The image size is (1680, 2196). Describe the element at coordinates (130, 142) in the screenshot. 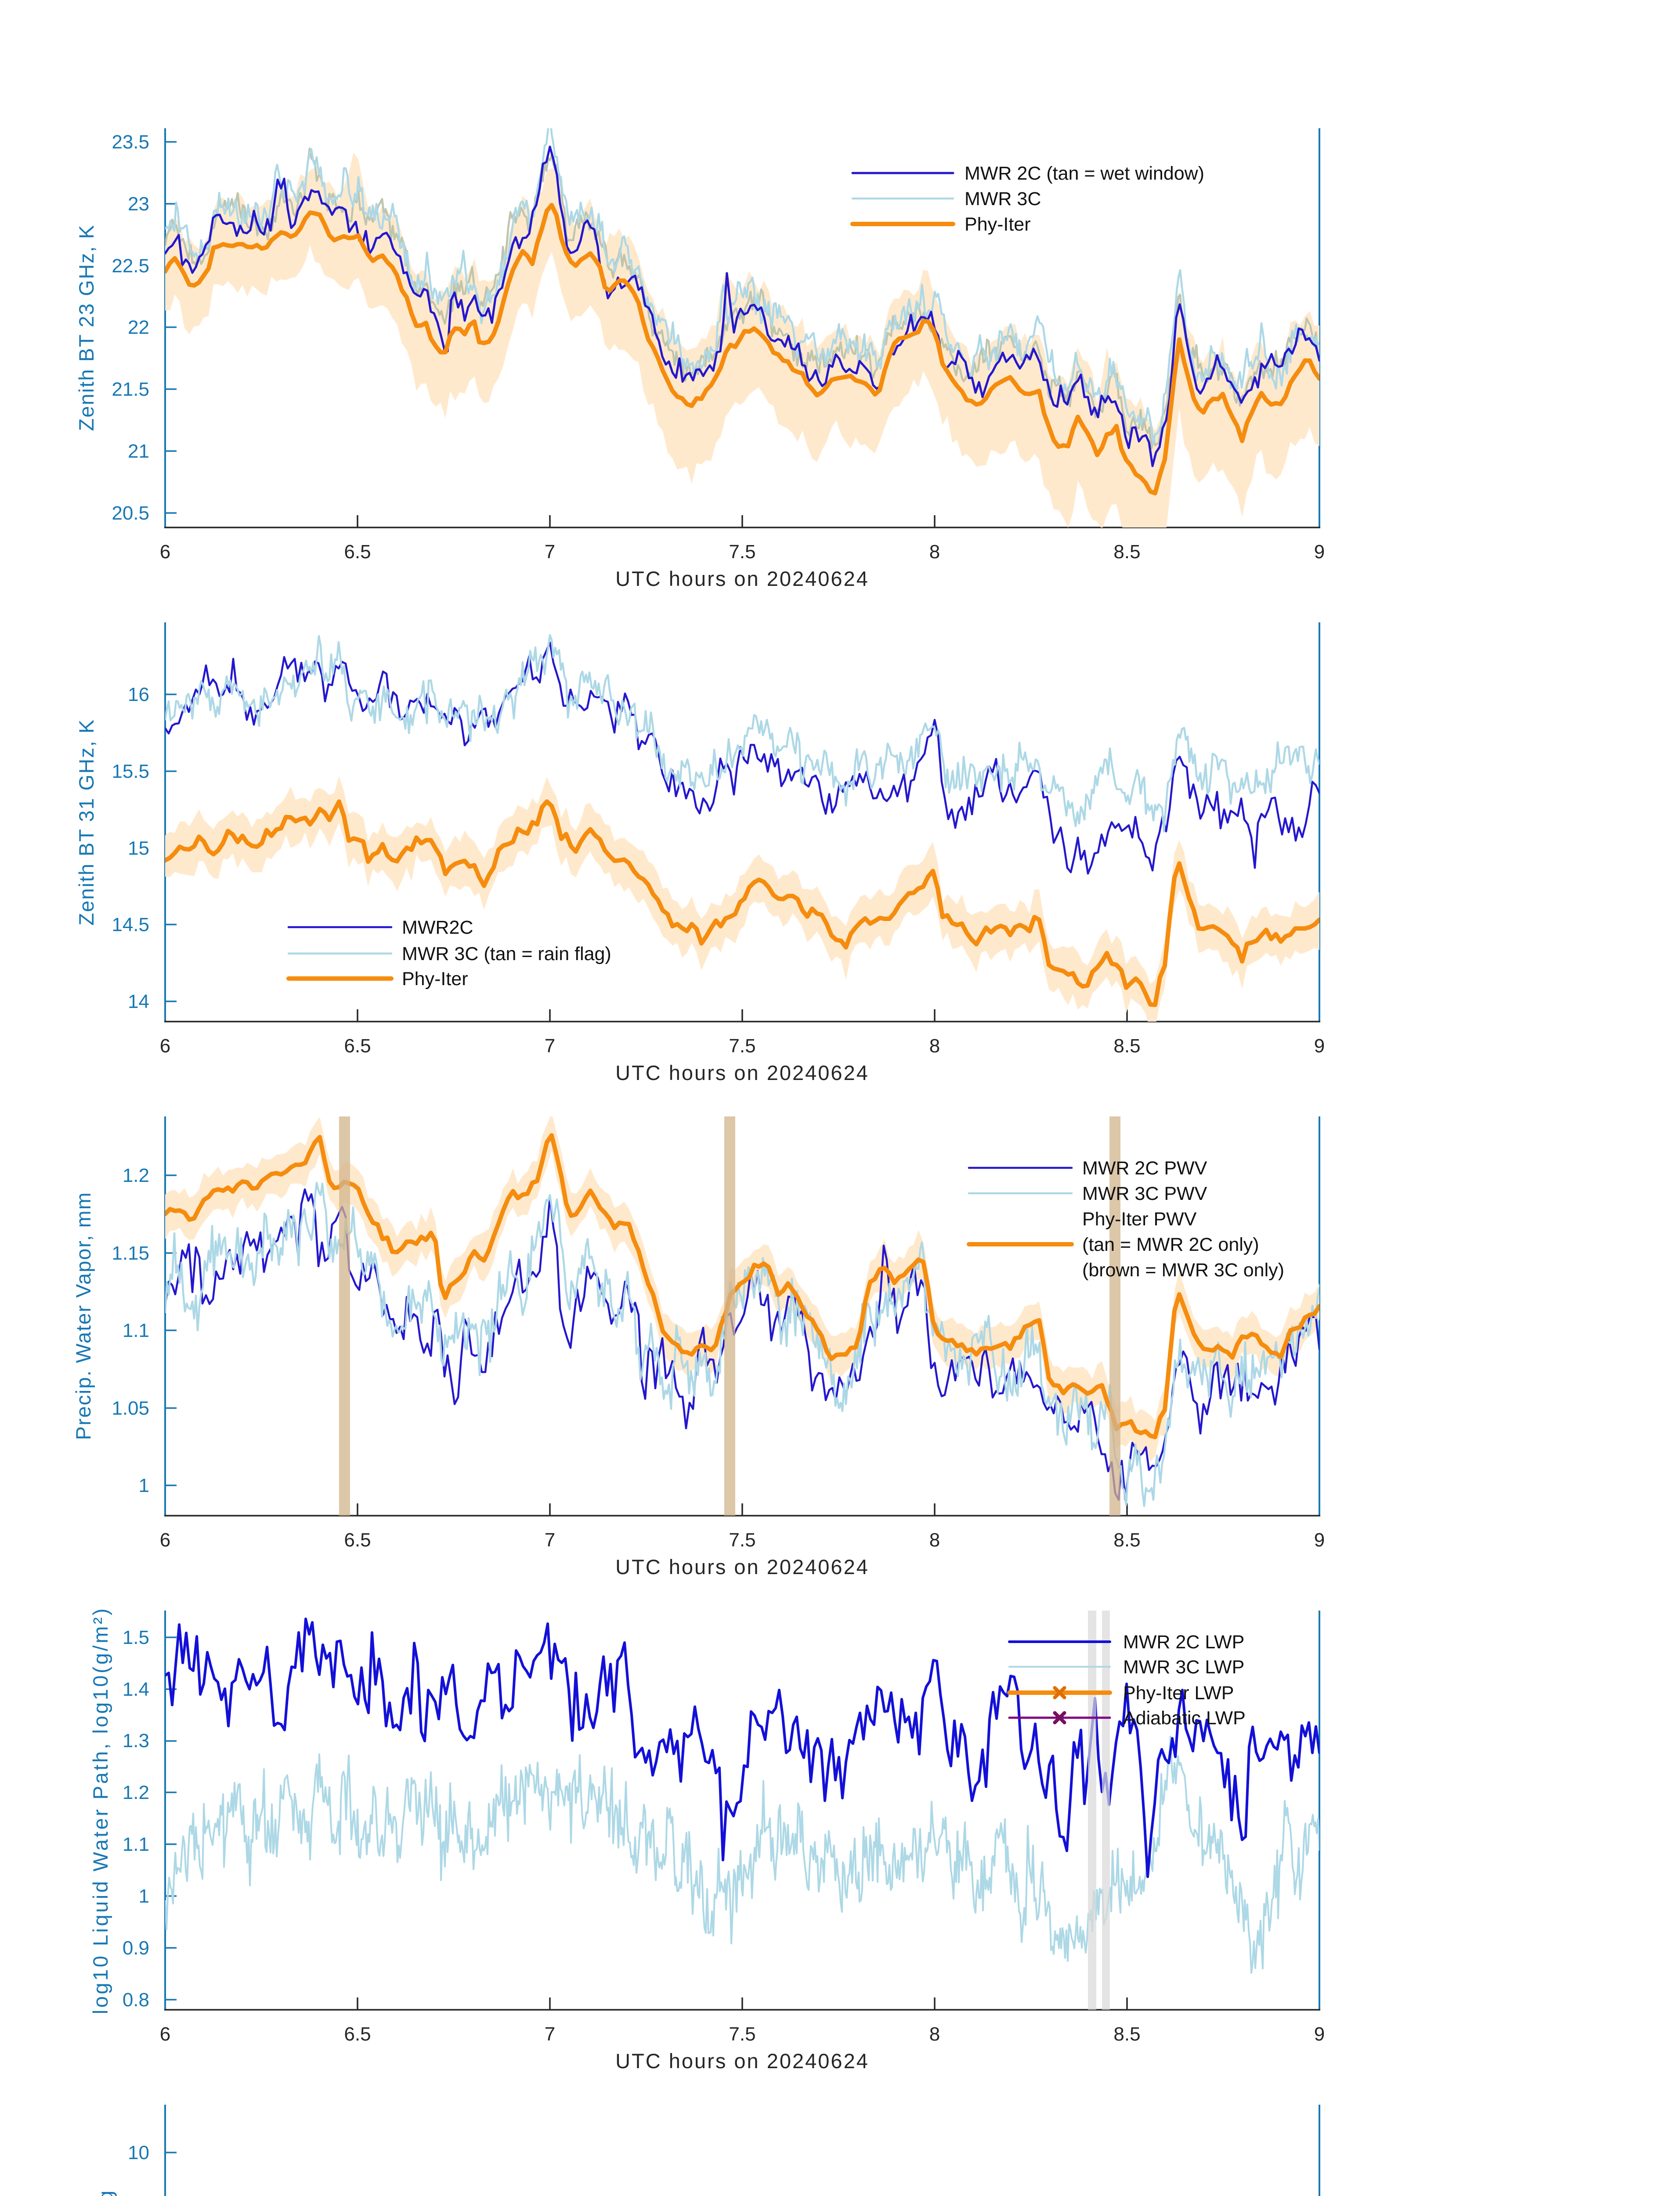

I see `svg-text: 23.5` at that location.